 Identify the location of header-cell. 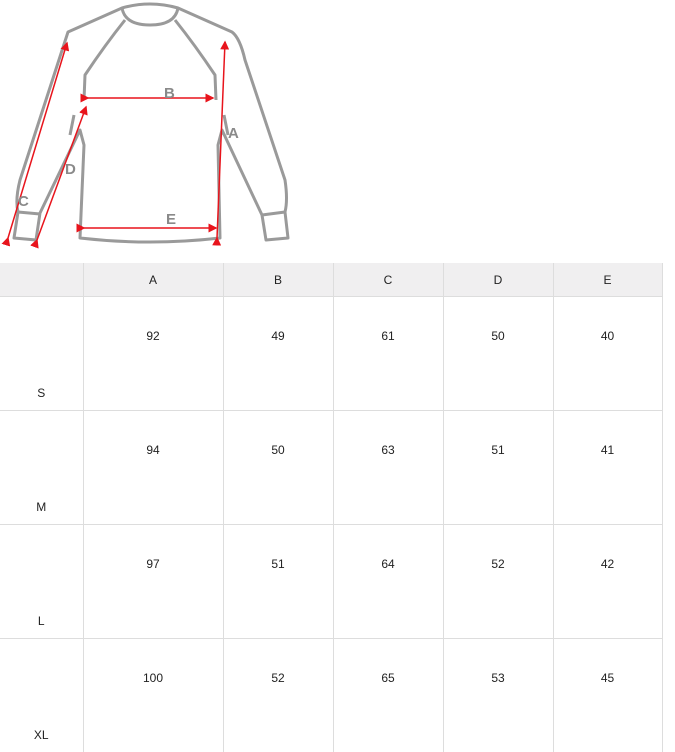
(41, 280).